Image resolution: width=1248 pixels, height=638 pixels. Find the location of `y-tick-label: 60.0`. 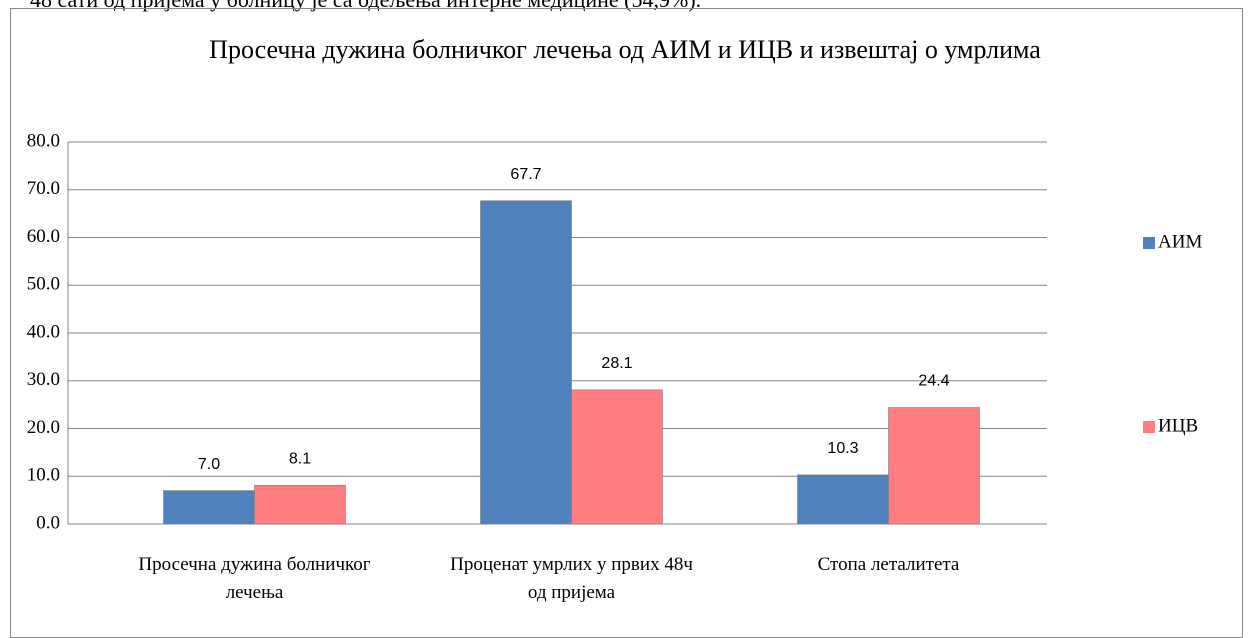

y-tick-label: 60.0 is located at coordinates (43, 236).